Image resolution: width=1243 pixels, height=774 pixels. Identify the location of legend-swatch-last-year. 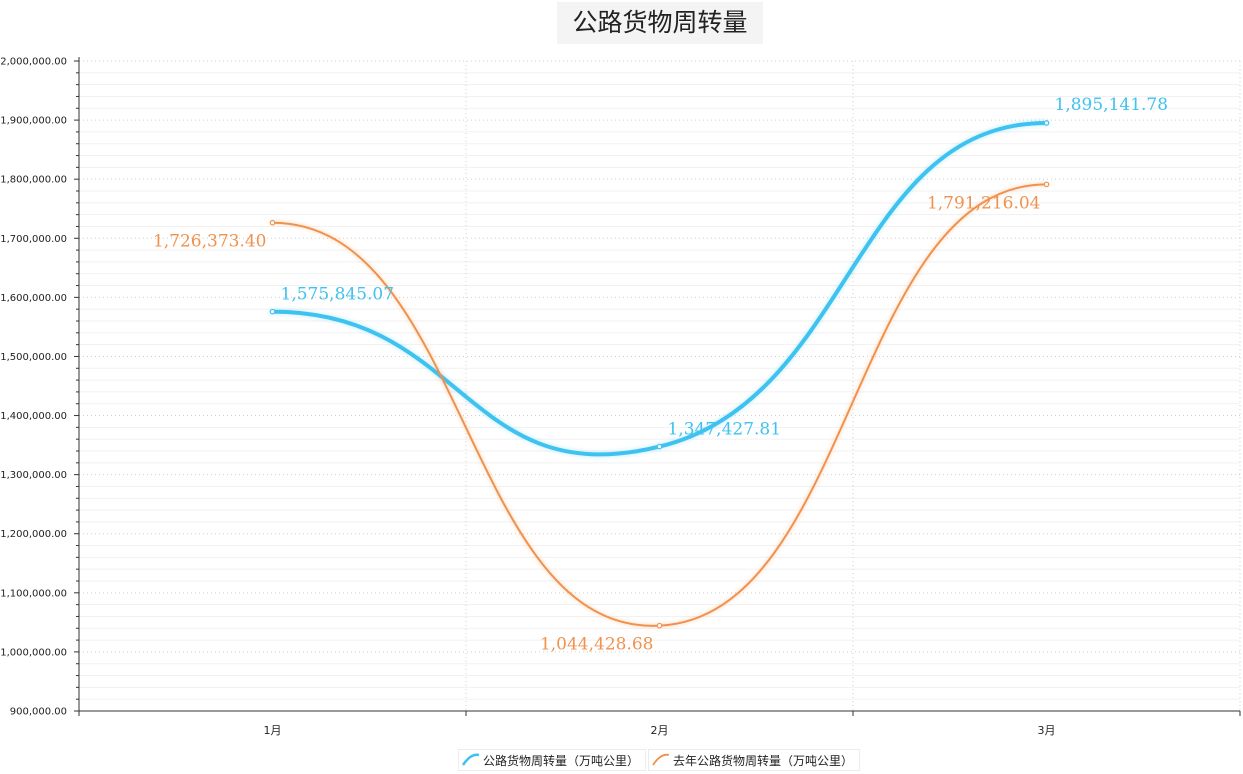
(661, 759).